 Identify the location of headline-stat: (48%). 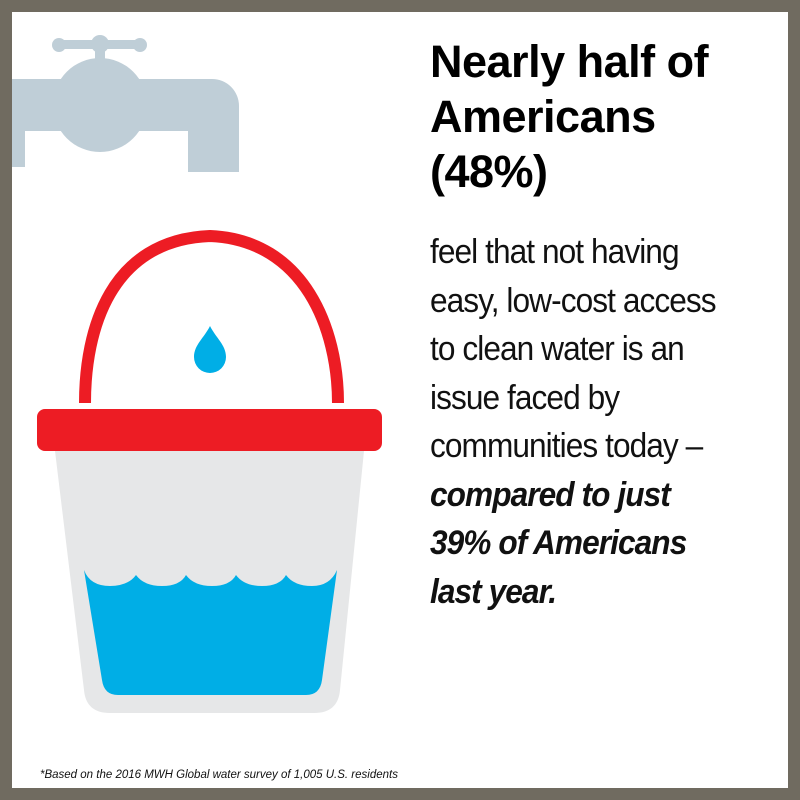
(489, 171).